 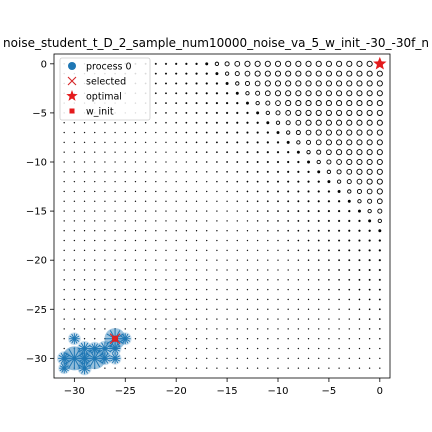 What do you see at coordinates (380, 391) in the screenshot?
I see `x-tick-label: 0` at bounding box center [380, 391].